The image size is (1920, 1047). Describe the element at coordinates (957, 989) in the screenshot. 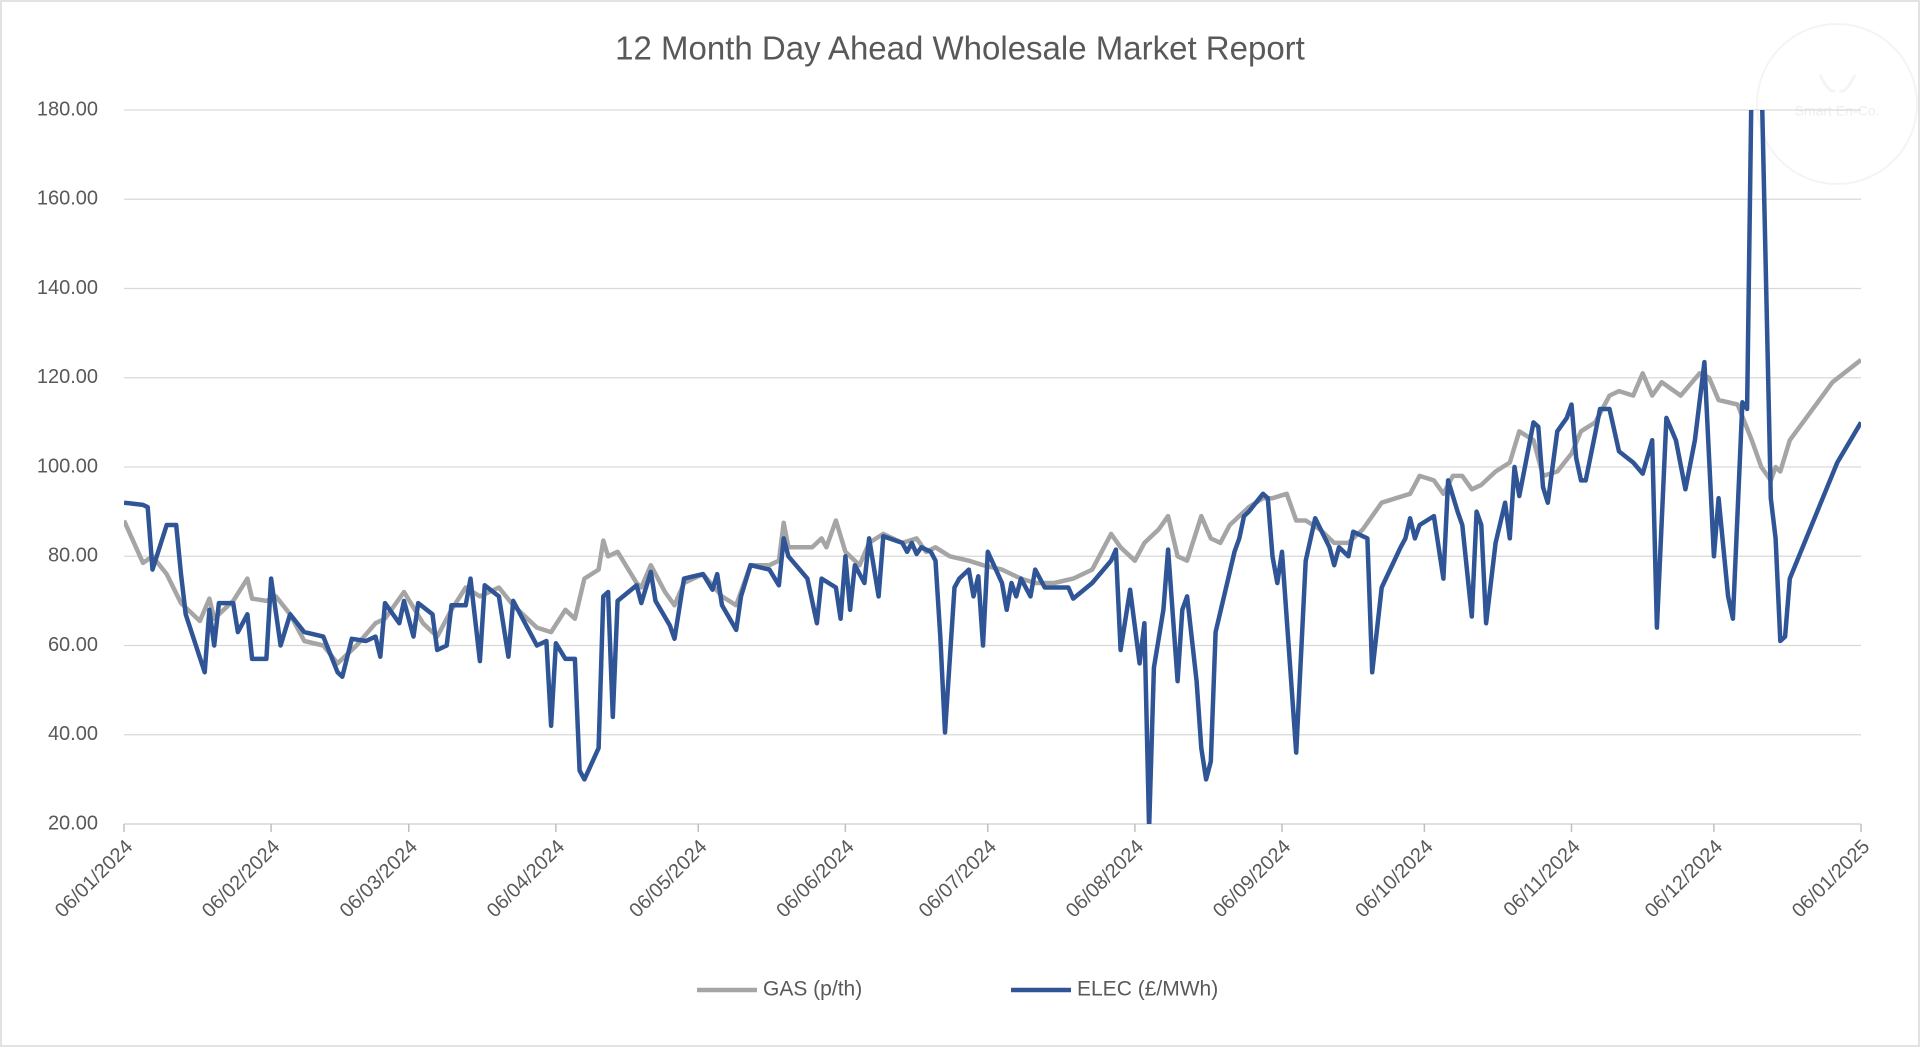

I see `legend: GAS (p/th) ELEC (£/MWh)` at that location.